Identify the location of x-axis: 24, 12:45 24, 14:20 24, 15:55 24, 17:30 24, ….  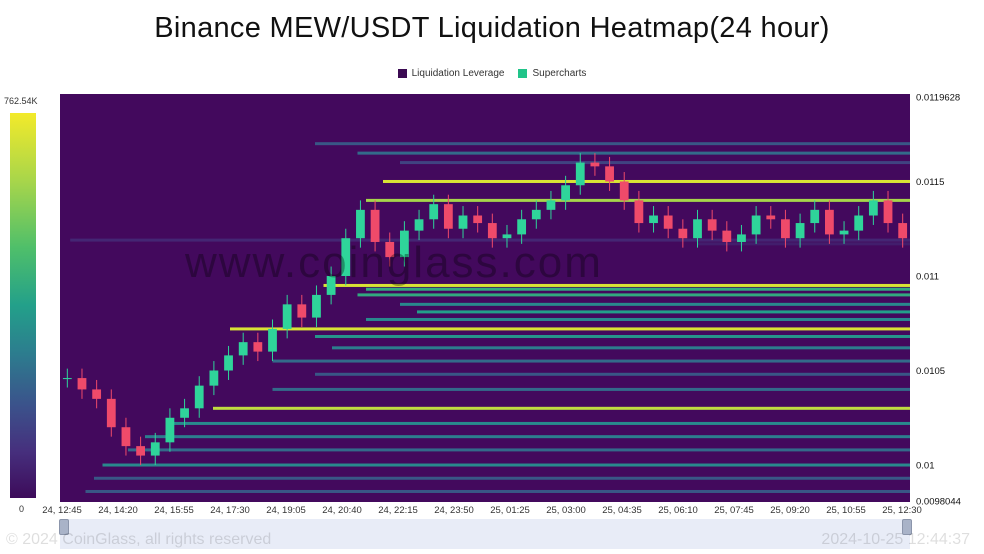
(482, 510).